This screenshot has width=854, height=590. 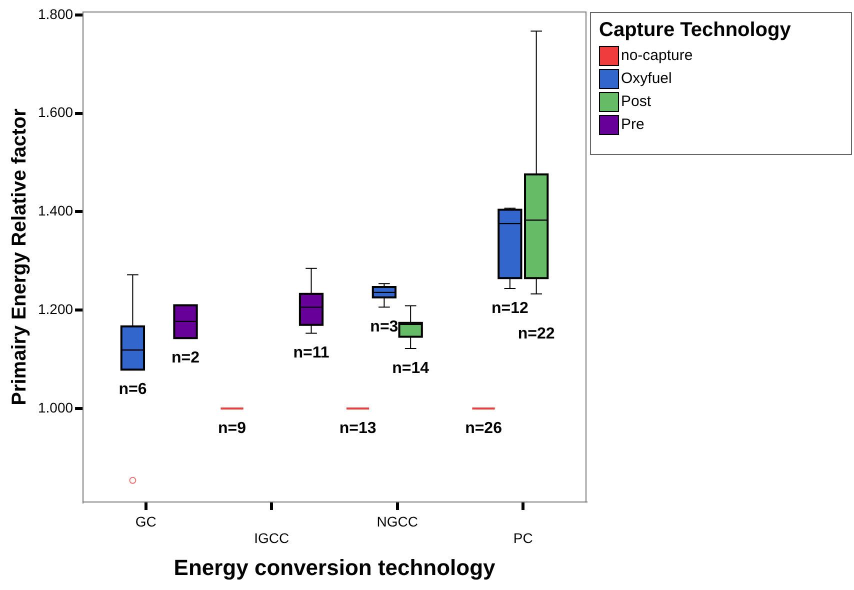 What do you see at coordinates (186, 358) in the screenshot?
I see `annotation: n=2` at bounding box center [186, 358].